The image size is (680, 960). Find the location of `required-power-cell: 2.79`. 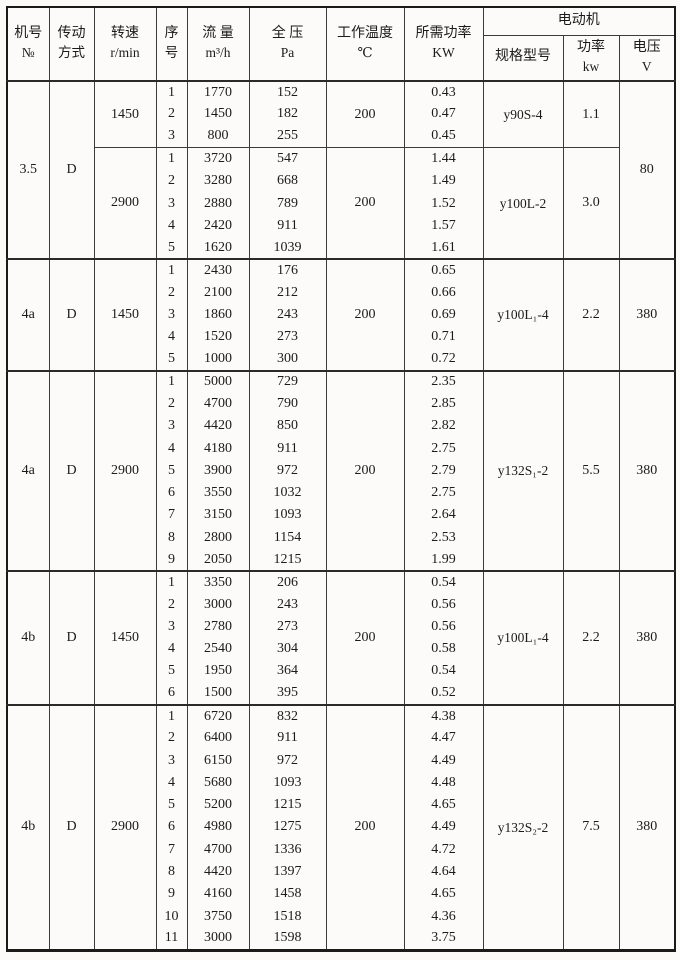

required-power-cell: 2.79 is located at coordinates (443, 471).